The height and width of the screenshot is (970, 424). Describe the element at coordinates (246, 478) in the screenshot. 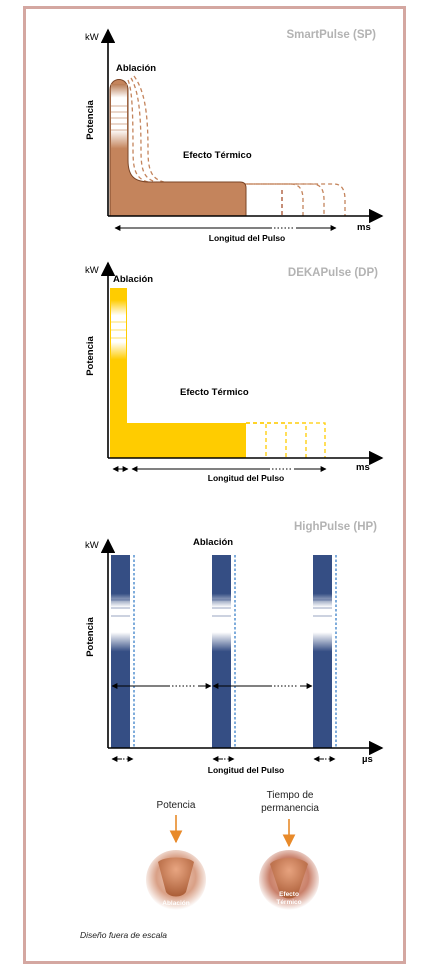

I see `dekapulse-length-label: Longitud del Pulso` at that location.